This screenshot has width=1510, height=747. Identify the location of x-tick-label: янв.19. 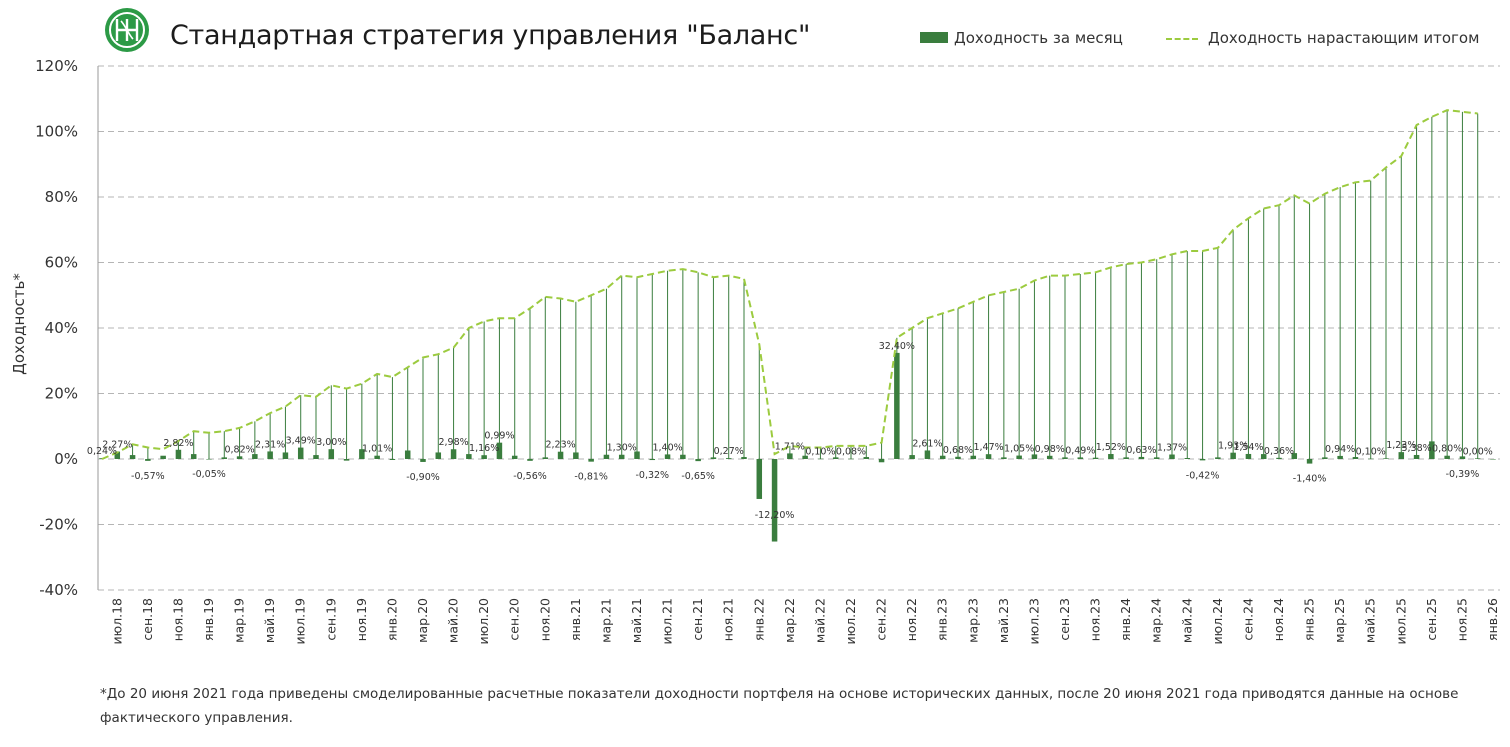
(208, 619).